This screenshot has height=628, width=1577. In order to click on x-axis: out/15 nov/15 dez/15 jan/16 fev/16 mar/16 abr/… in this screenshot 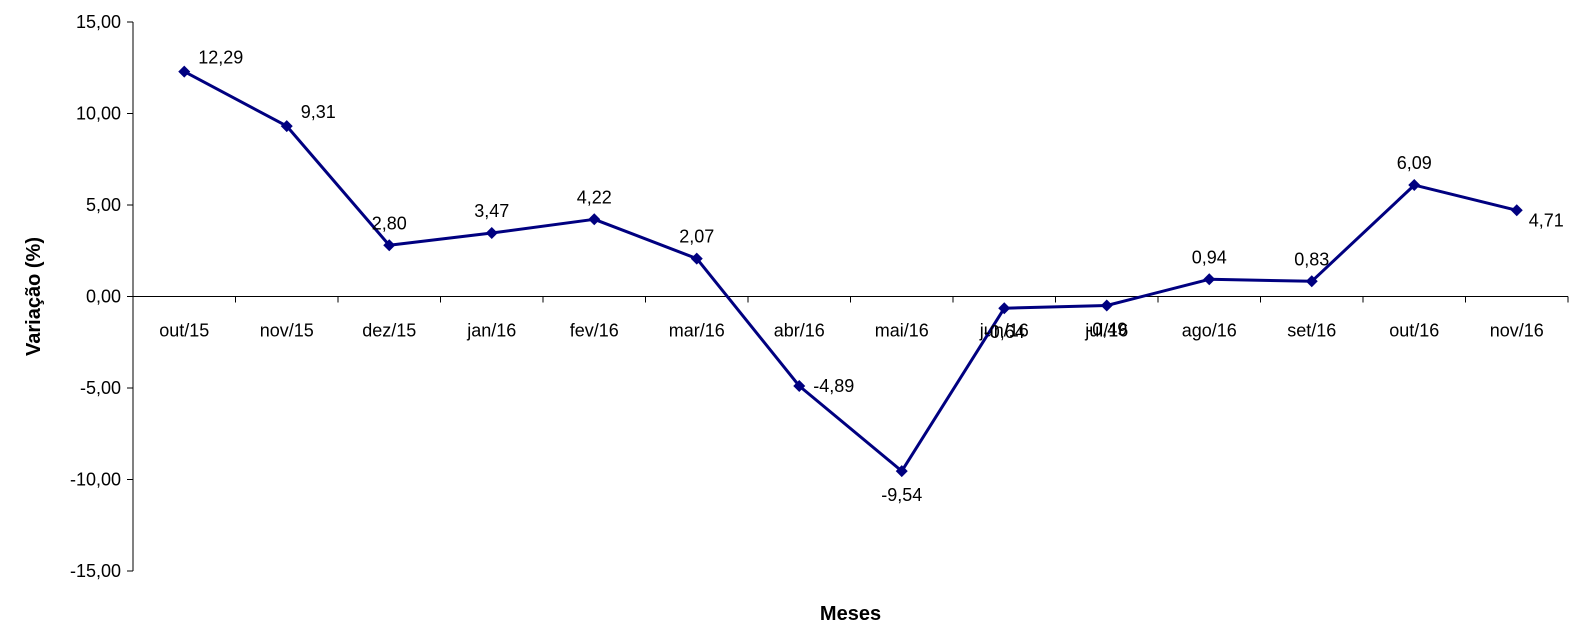, I will do `click(850, 318)`.